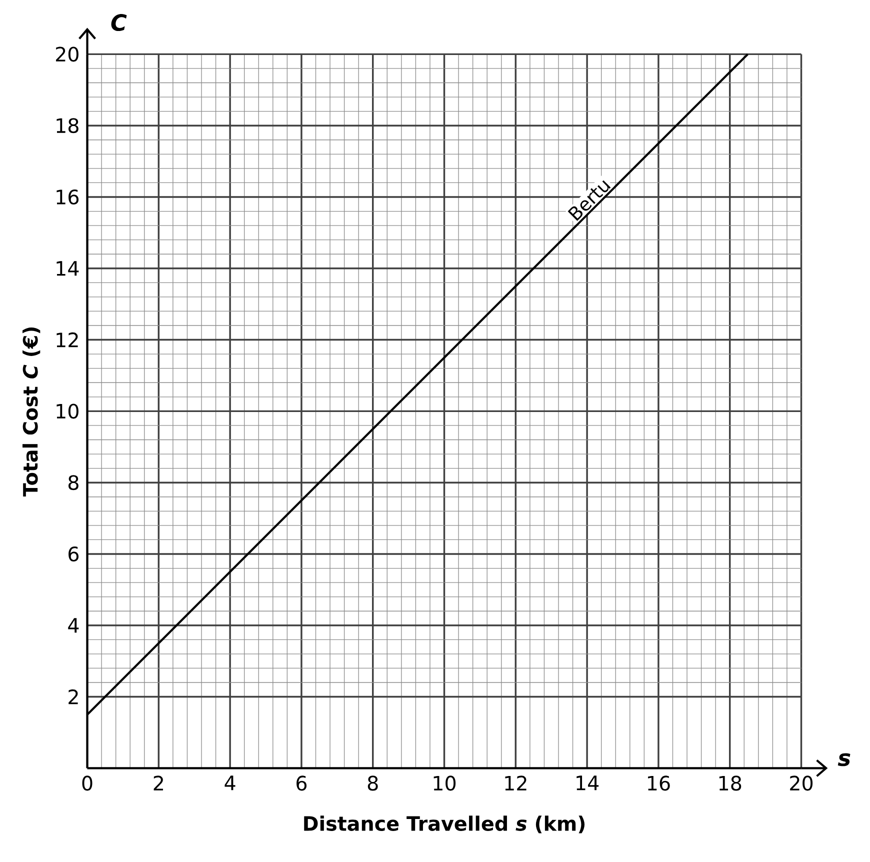 The height and width of the screenshot is (862, 870). I want to click on y-axis-title: Total Cost C (€), so click(31, 411).